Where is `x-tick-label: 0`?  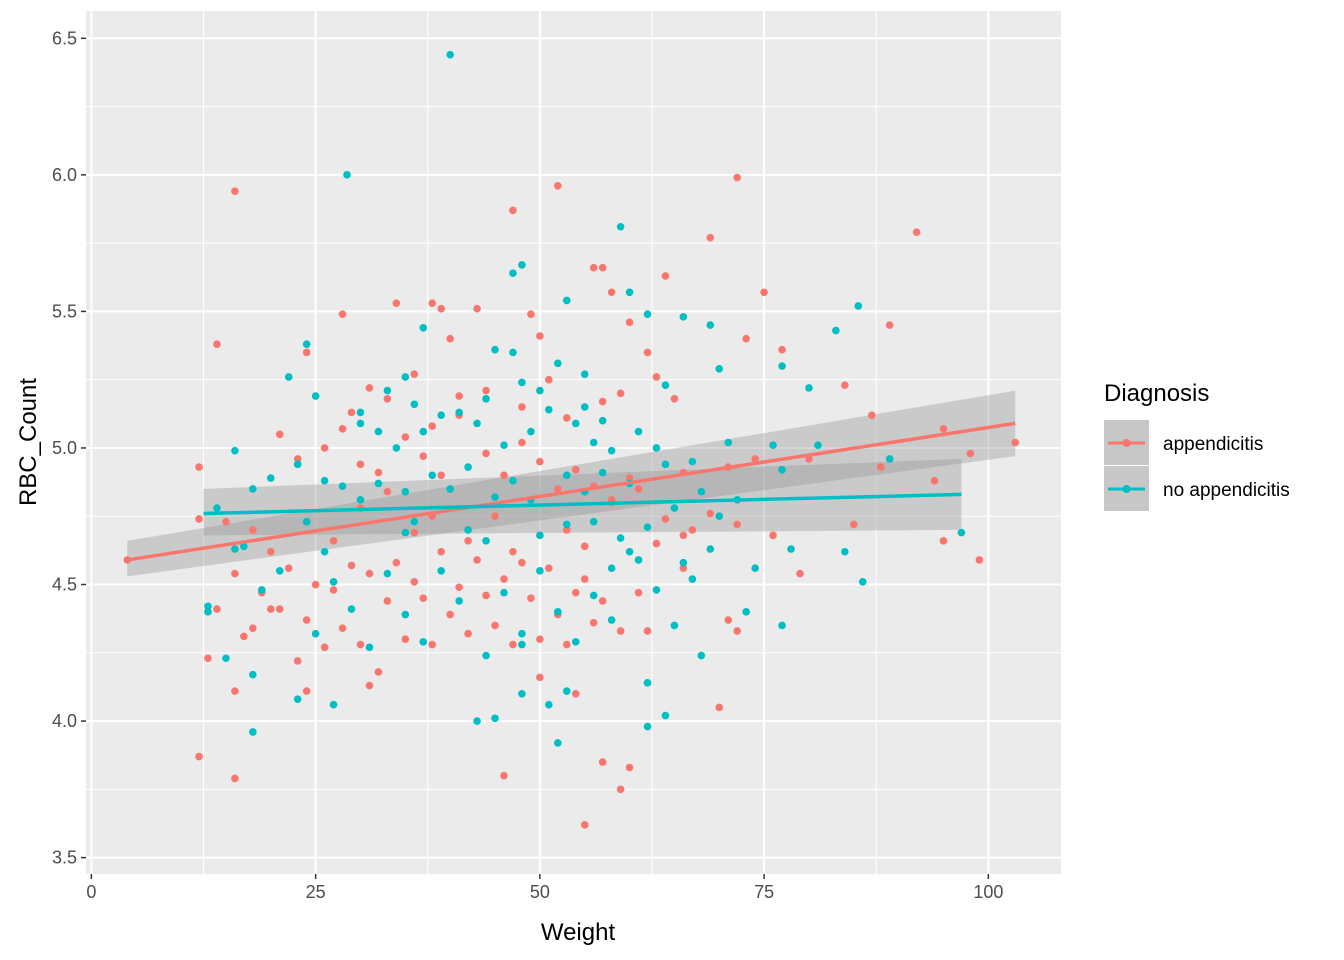
x-tick-label: 0 is located at coordinates (91, 892).